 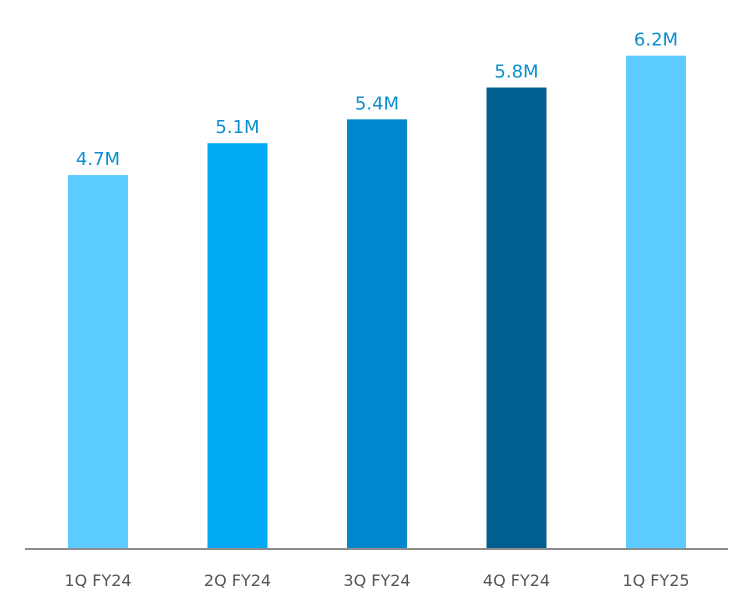 What do you see at coordinates (655, 580) in the screenshot?
I see `x-tick-label-5: 1Q FY25` at bounding box center [655, 580].